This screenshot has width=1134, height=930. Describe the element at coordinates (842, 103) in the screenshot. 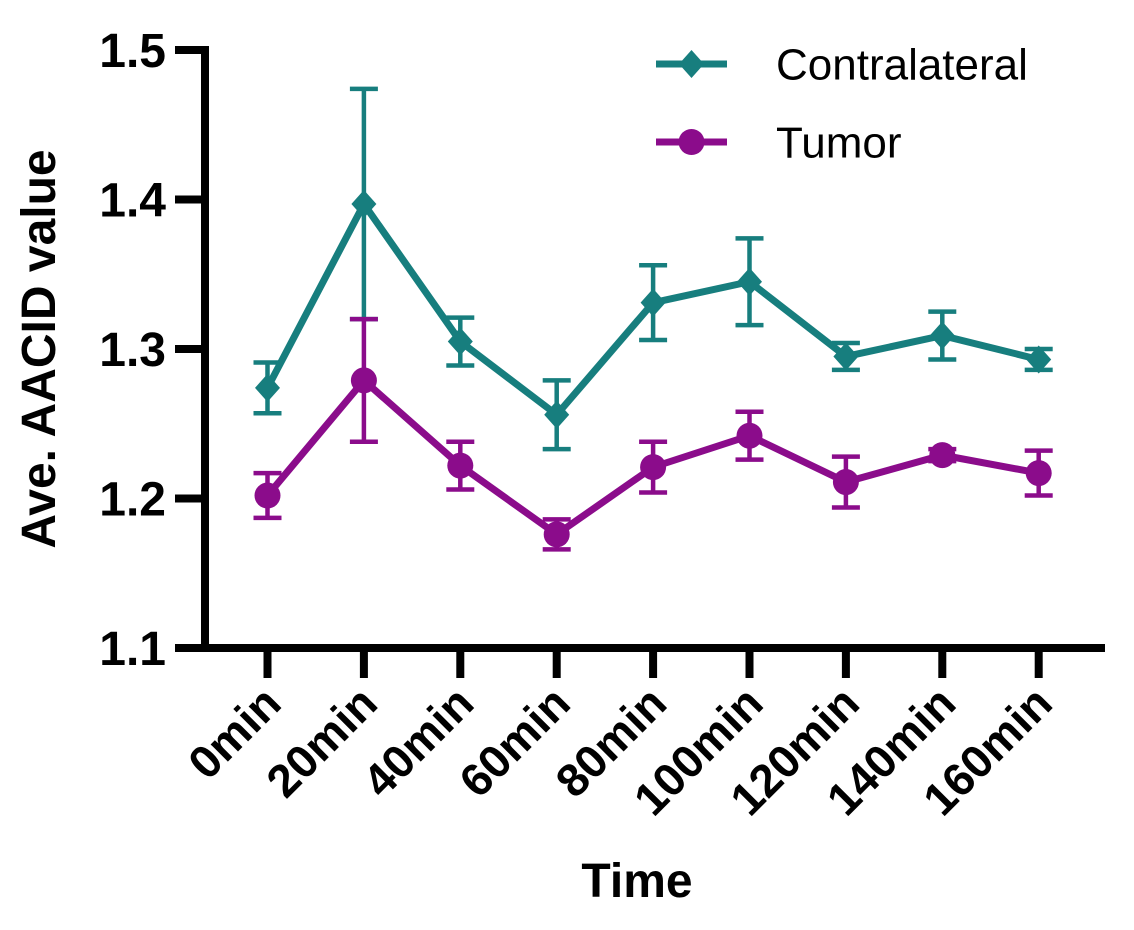

I see `legend: Contralateral Tumor` at that location.